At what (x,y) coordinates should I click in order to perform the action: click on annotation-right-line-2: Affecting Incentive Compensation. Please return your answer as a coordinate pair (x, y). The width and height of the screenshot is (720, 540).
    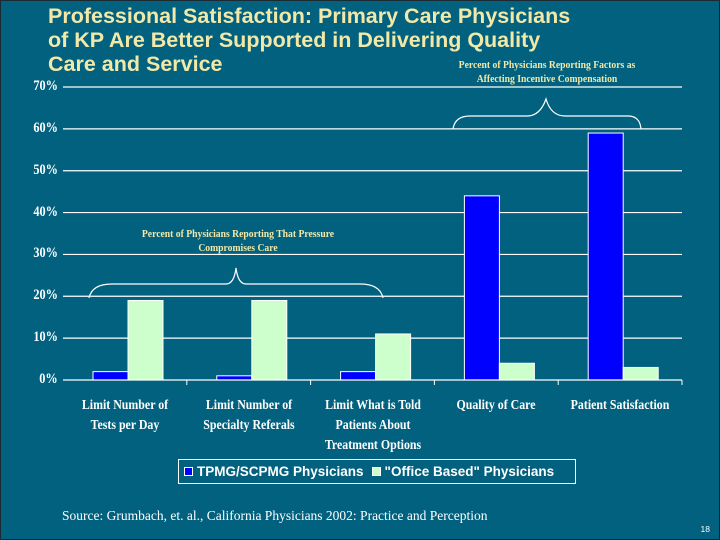
    Looking at the image, I should click on (547, 79).